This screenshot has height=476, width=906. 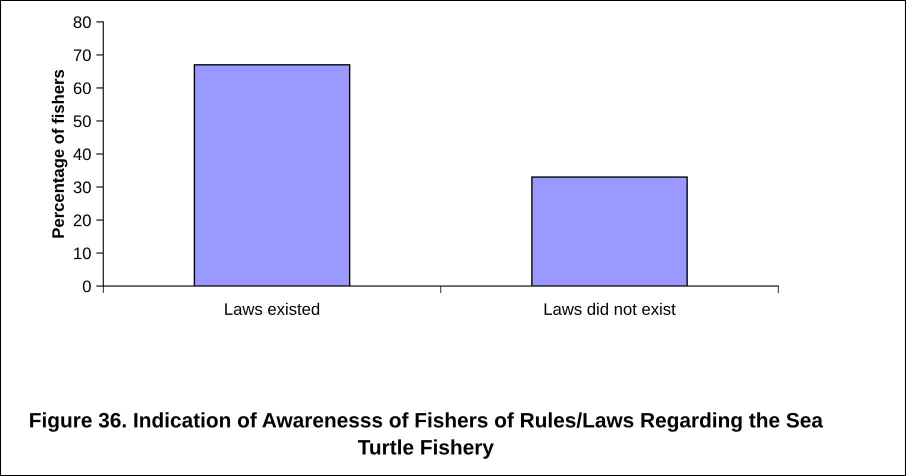 I want to click on y-tick-label: 10, so click(x=82, y=253).